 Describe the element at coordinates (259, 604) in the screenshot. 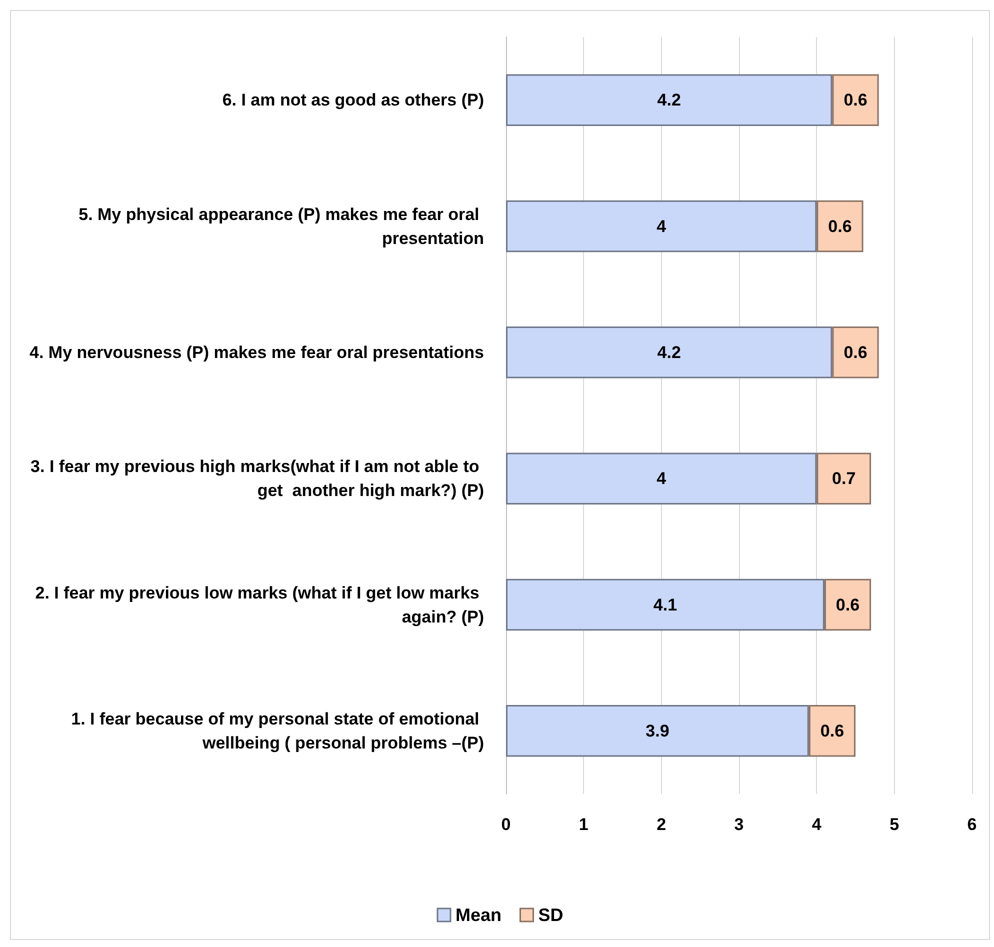

I see `y-tick-label: 2. I fear my previous low marks (what if I get low marks again? (P)` at that location.